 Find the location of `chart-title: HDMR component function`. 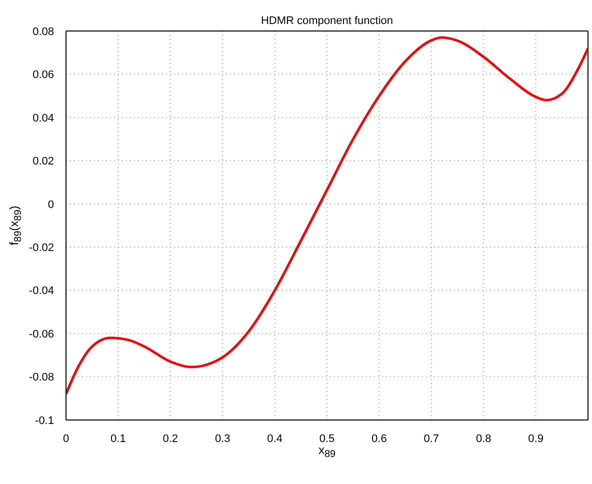

chart-title: HDMR component function is located at coordinates (327, 21).